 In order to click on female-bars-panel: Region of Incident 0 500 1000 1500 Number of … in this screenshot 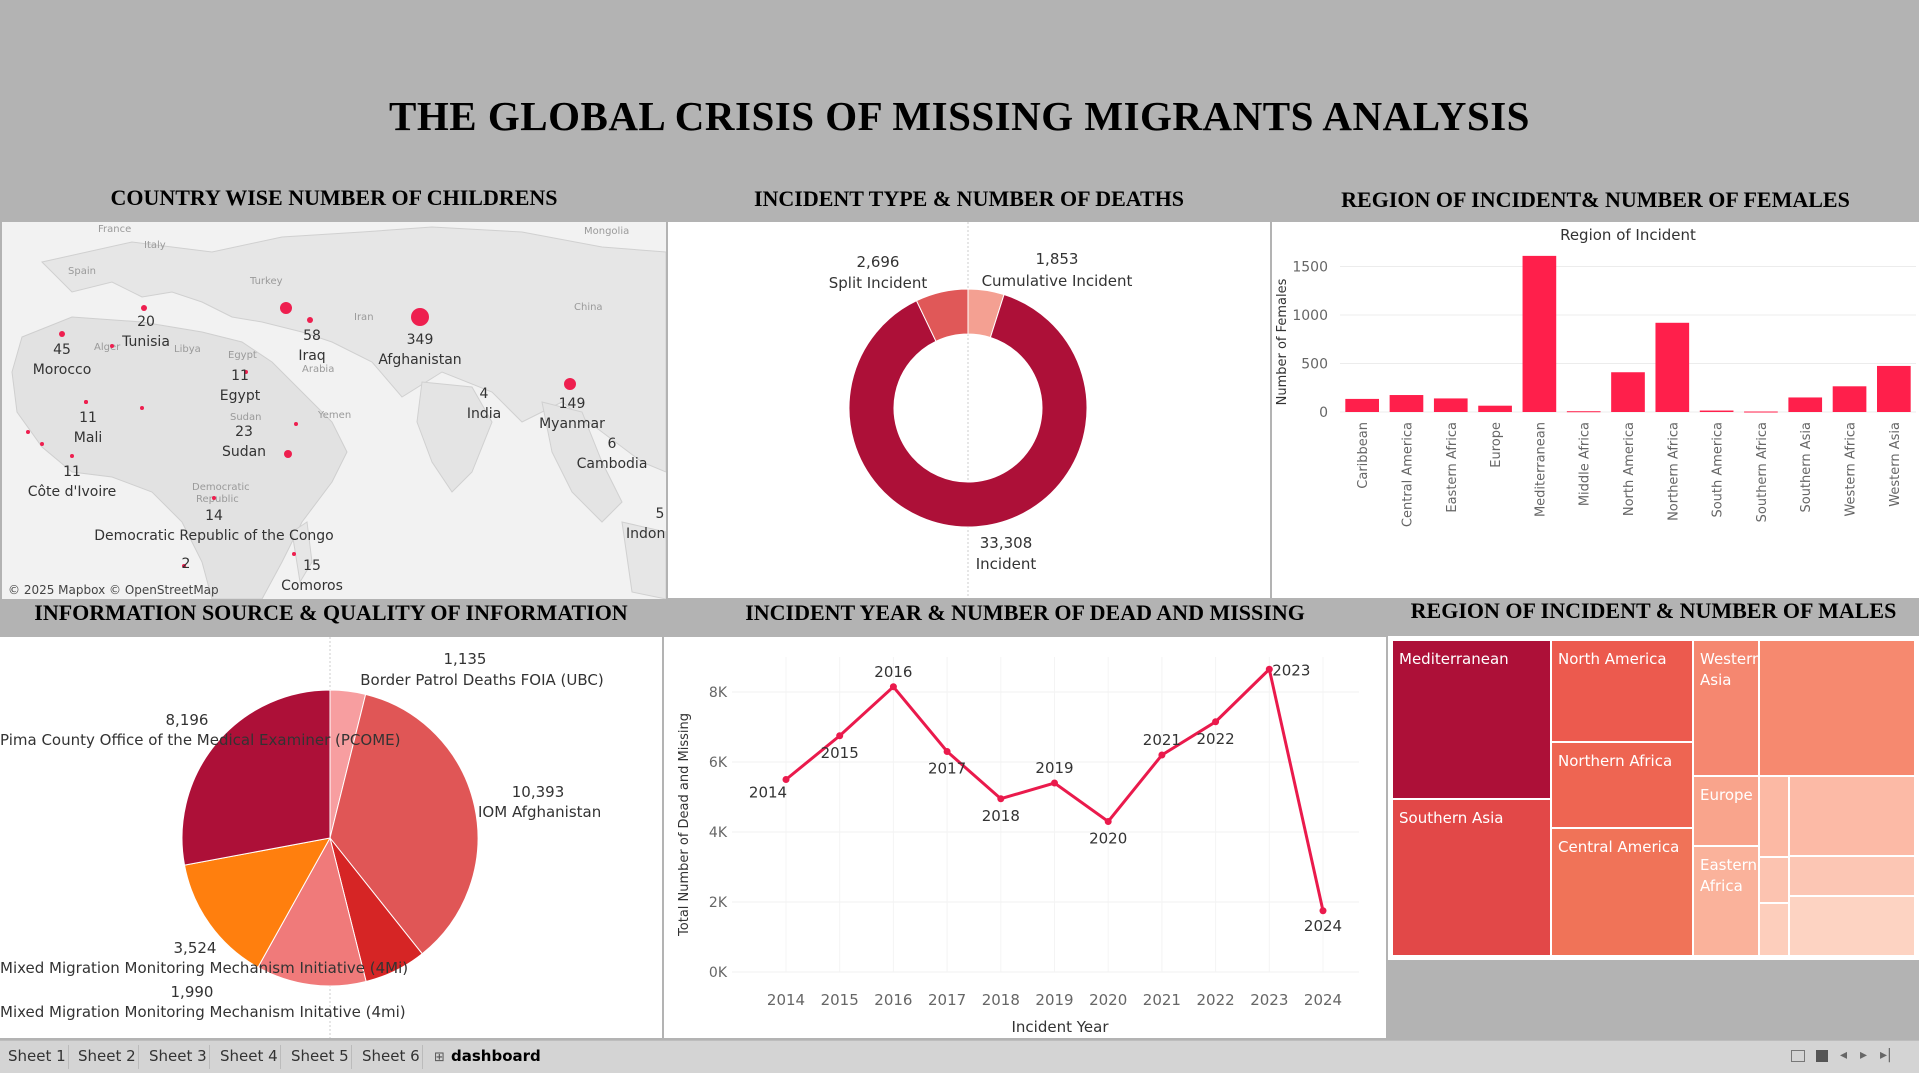, I will do `click(1595, 410)`.